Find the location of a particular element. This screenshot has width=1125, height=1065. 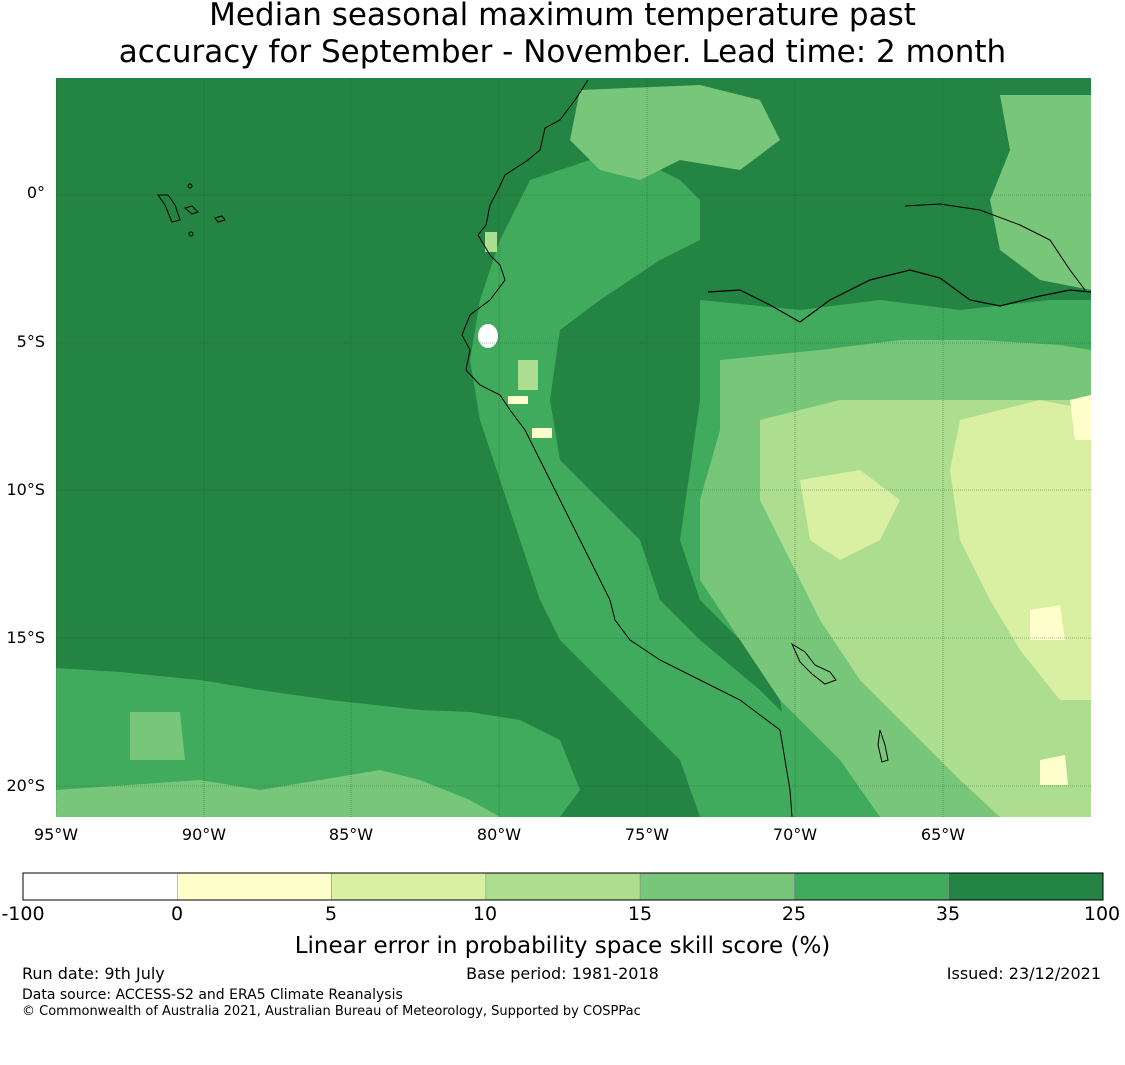

lat-label-20s: 20°S is located at coordinates (25, 785).